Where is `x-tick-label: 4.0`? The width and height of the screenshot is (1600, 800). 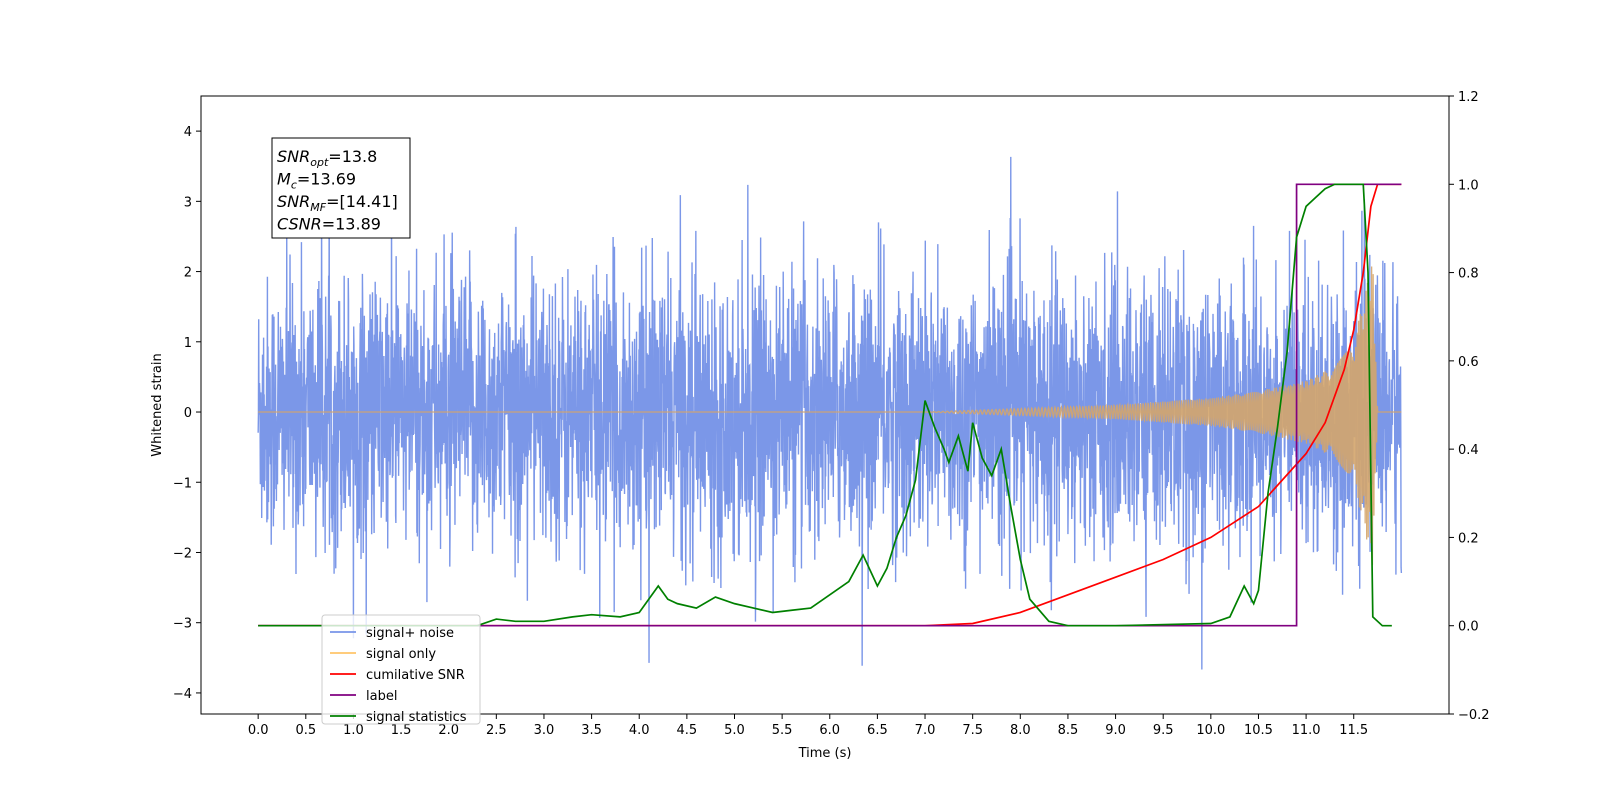
x-tick-label: 4.0 is located at coordinates (639, 730).